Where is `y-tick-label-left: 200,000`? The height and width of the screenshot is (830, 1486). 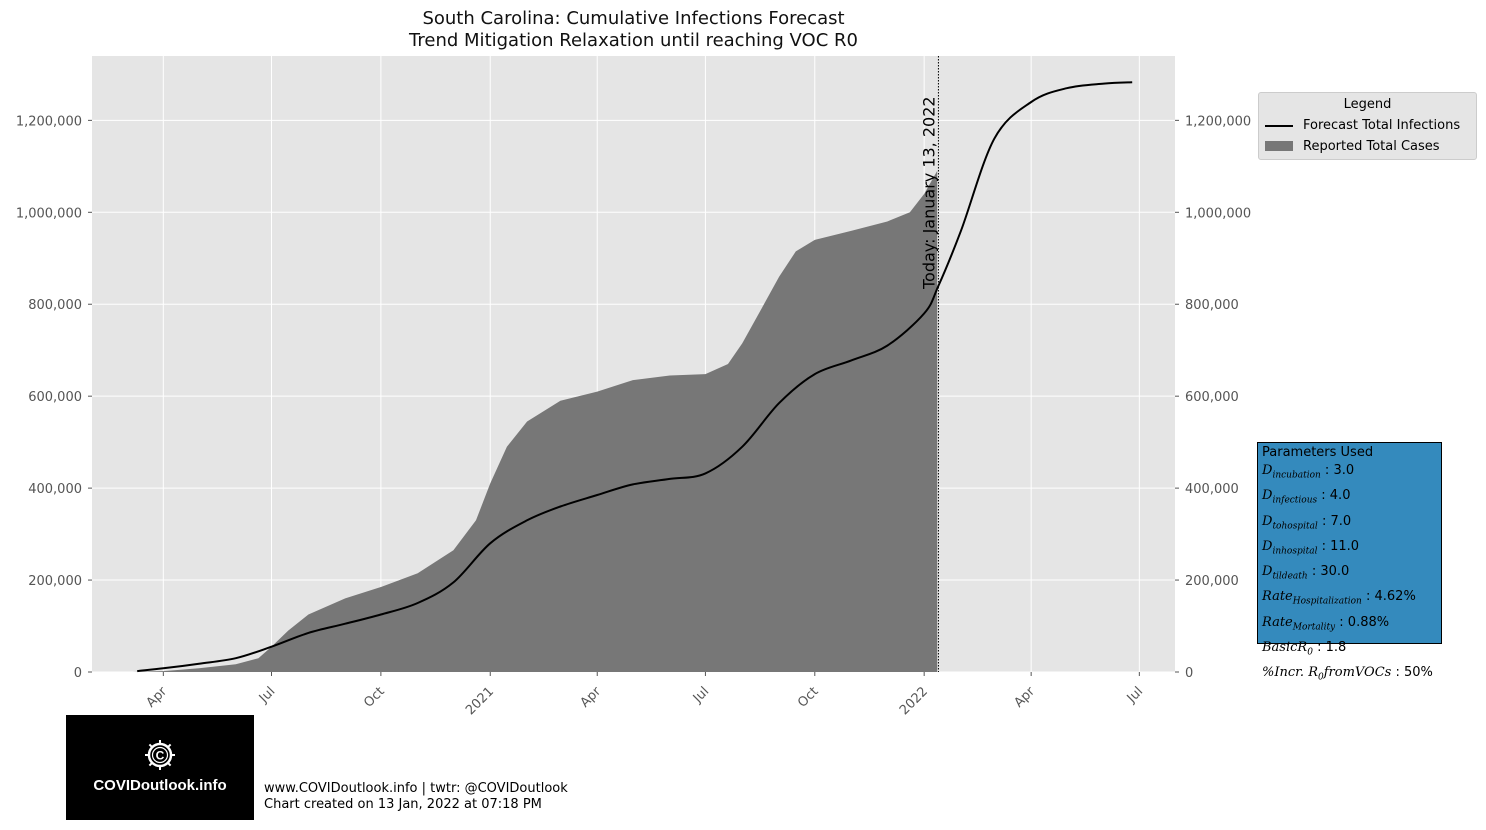 y-tick-label-left: 200,000 is located at coordinates (55, 581).